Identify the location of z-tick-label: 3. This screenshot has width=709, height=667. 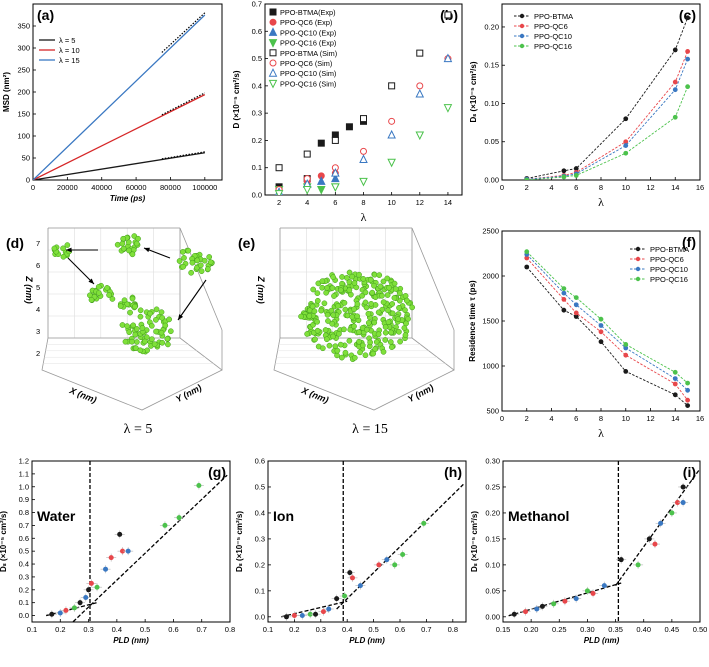
(38, 331).